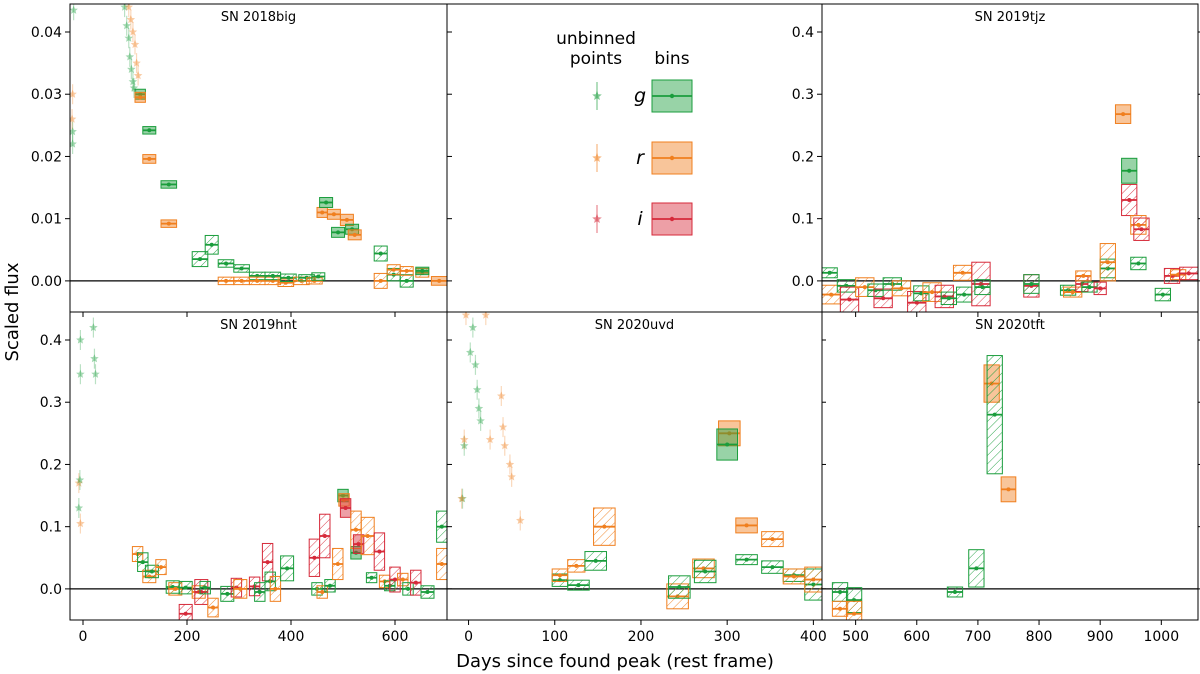 The height and width of the screenshot is (674, 1200). I want to click on y-tick-label: 0.03, so click(46, 95).